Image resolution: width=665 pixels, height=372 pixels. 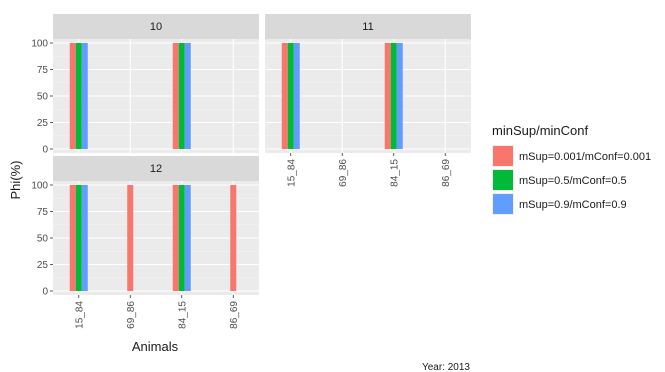 I want to click on legend-title: minSup/minConf, so click(x=540, y=130).